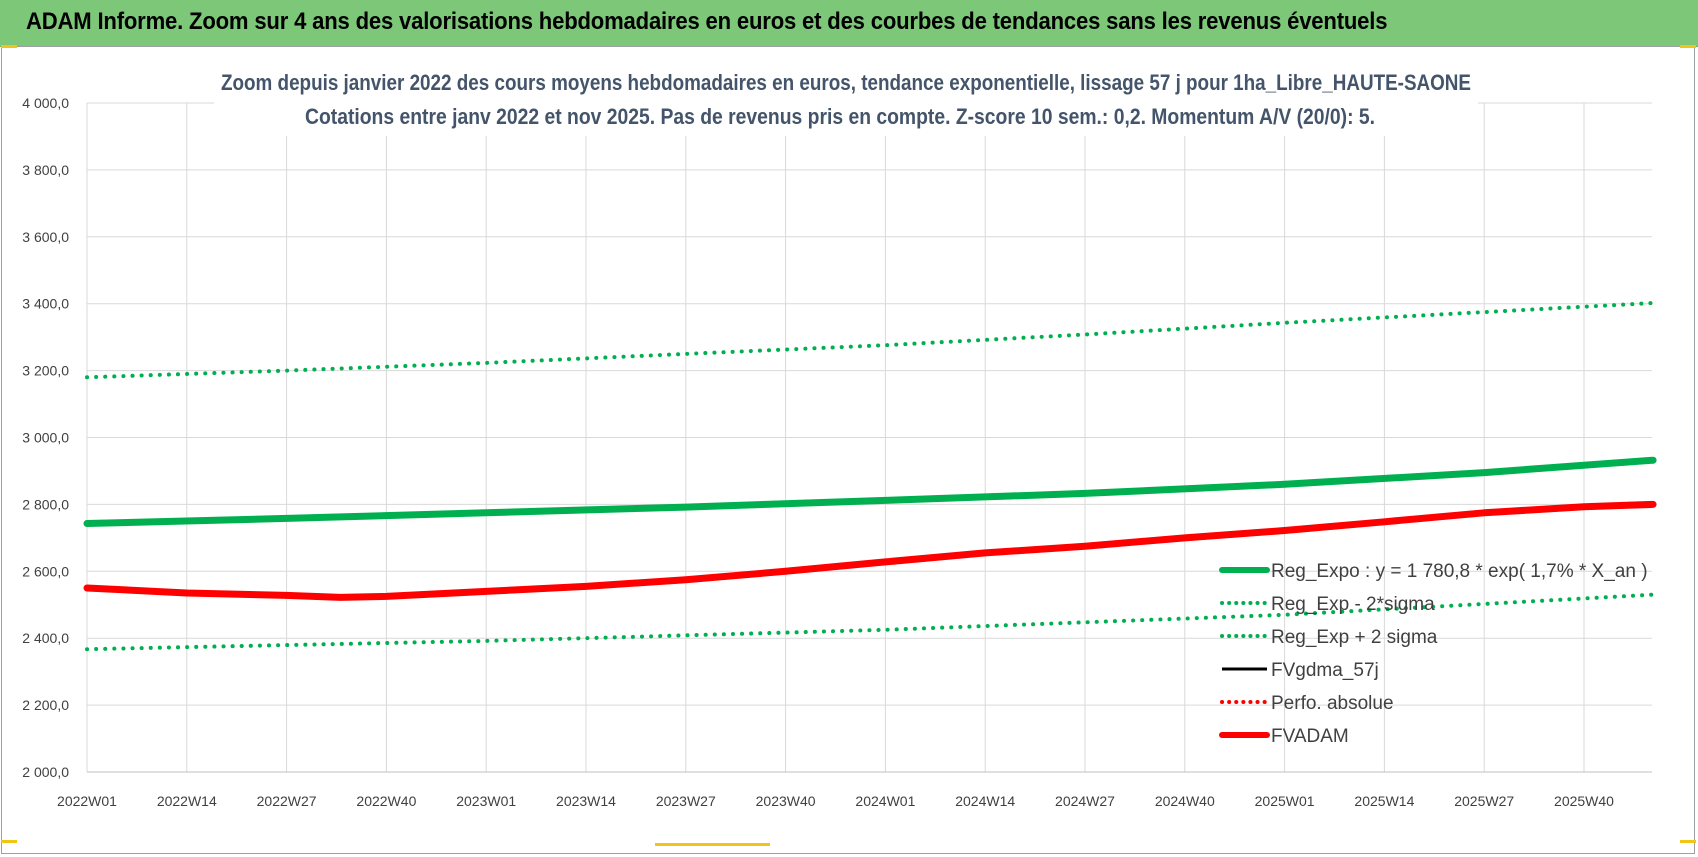 This screenshot has height=857, width=1698. I want to click on legend-label-3: Reg_Exp + 2 sigma, so click(1354, 637).